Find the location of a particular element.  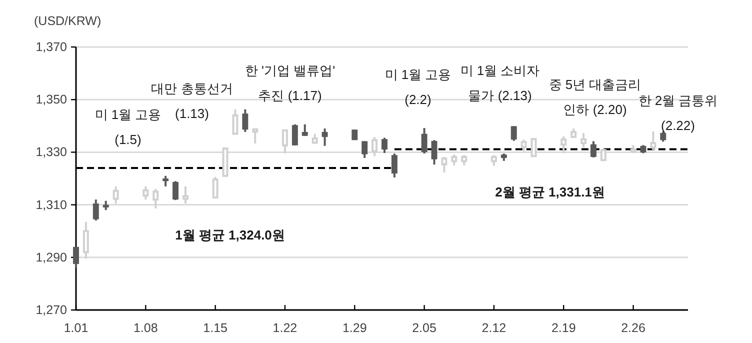

annotation: 2월 평균 1,331.1원 is located at coordinates (550, 192).